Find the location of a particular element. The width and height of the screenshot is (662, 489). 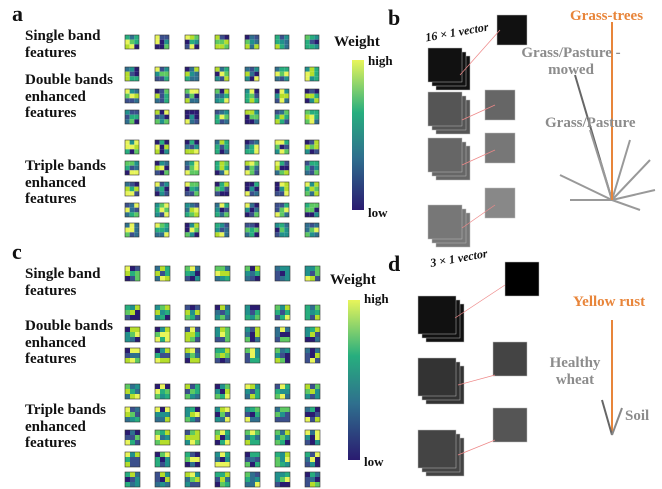

colorbar-high: high is located at coordinates (376, 298).